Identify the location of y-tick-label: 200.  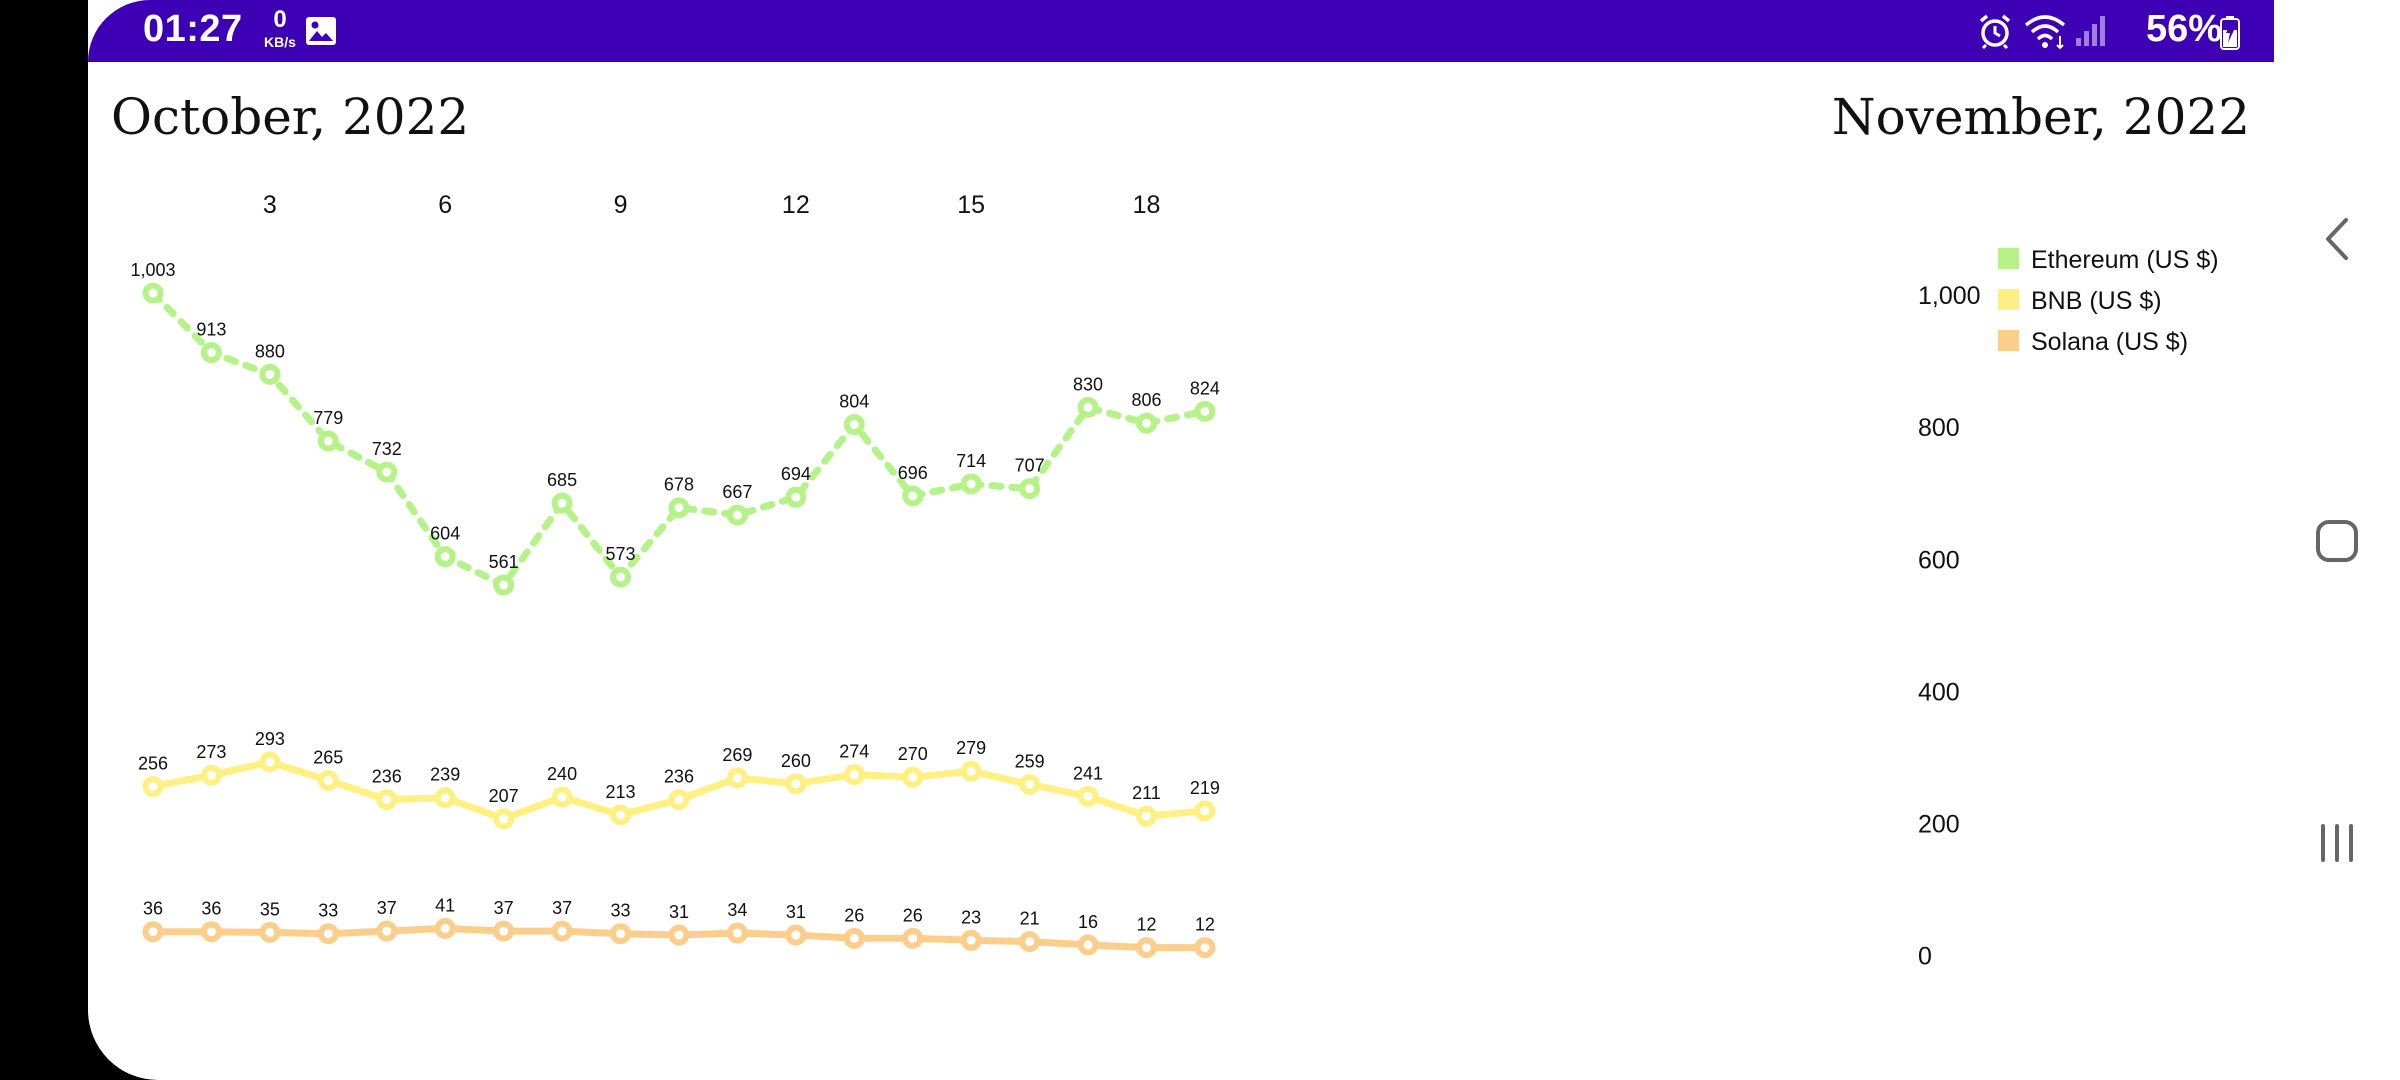
(1939, 824).